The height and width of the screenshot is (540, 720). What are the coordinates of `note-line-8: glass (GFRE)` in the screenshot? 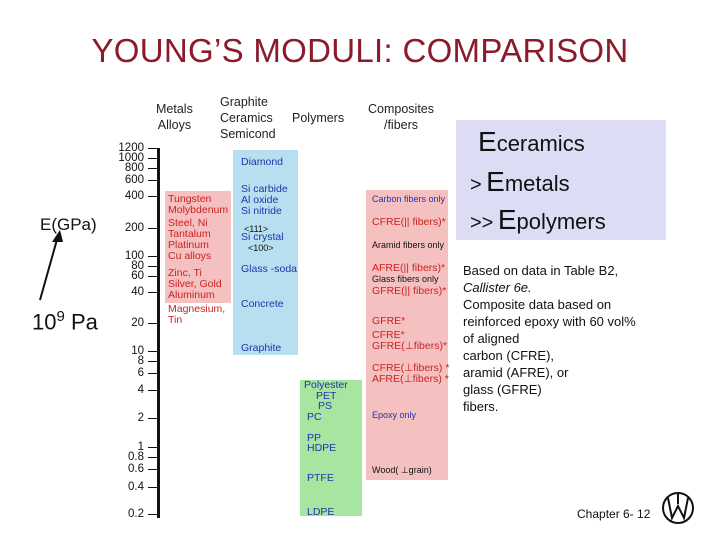 It's located at (502, 389).